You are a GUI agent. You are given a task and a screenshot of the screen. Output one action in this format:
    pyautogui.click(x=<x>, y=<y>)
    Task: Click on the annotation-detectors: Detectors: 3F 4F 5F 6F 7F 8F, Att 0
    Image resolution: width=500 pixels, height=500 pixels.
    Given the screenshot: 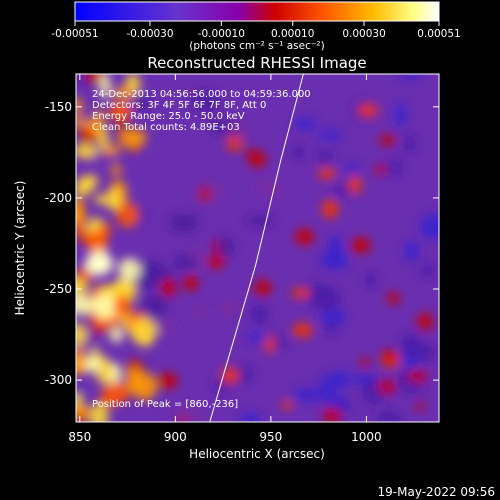 What is the action you would take?
    pyautogui.click(x=179, y=105)
    